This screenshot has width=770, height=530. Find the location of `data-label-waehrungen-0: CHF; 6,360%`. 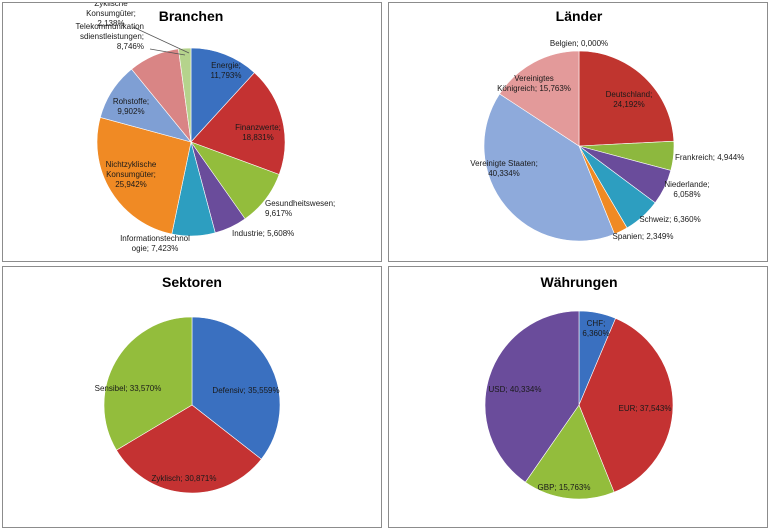

data-label-waehrungen-0: CHF; 6,360% is located at coordinates (595, 328).